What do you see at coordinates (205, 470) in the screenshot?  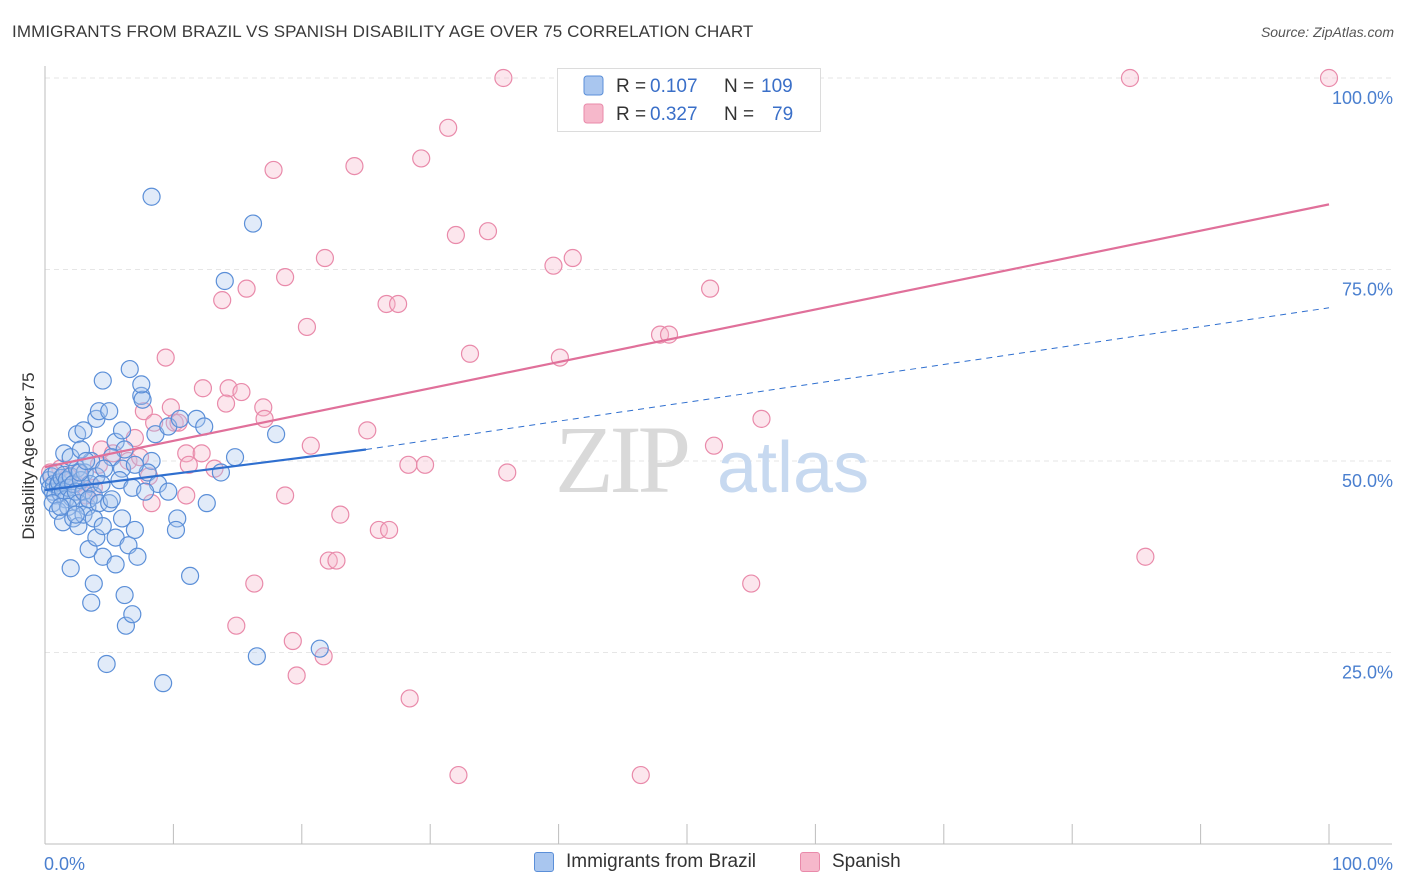 I see `brazil-trend-line` at bounding box center [205, 470].